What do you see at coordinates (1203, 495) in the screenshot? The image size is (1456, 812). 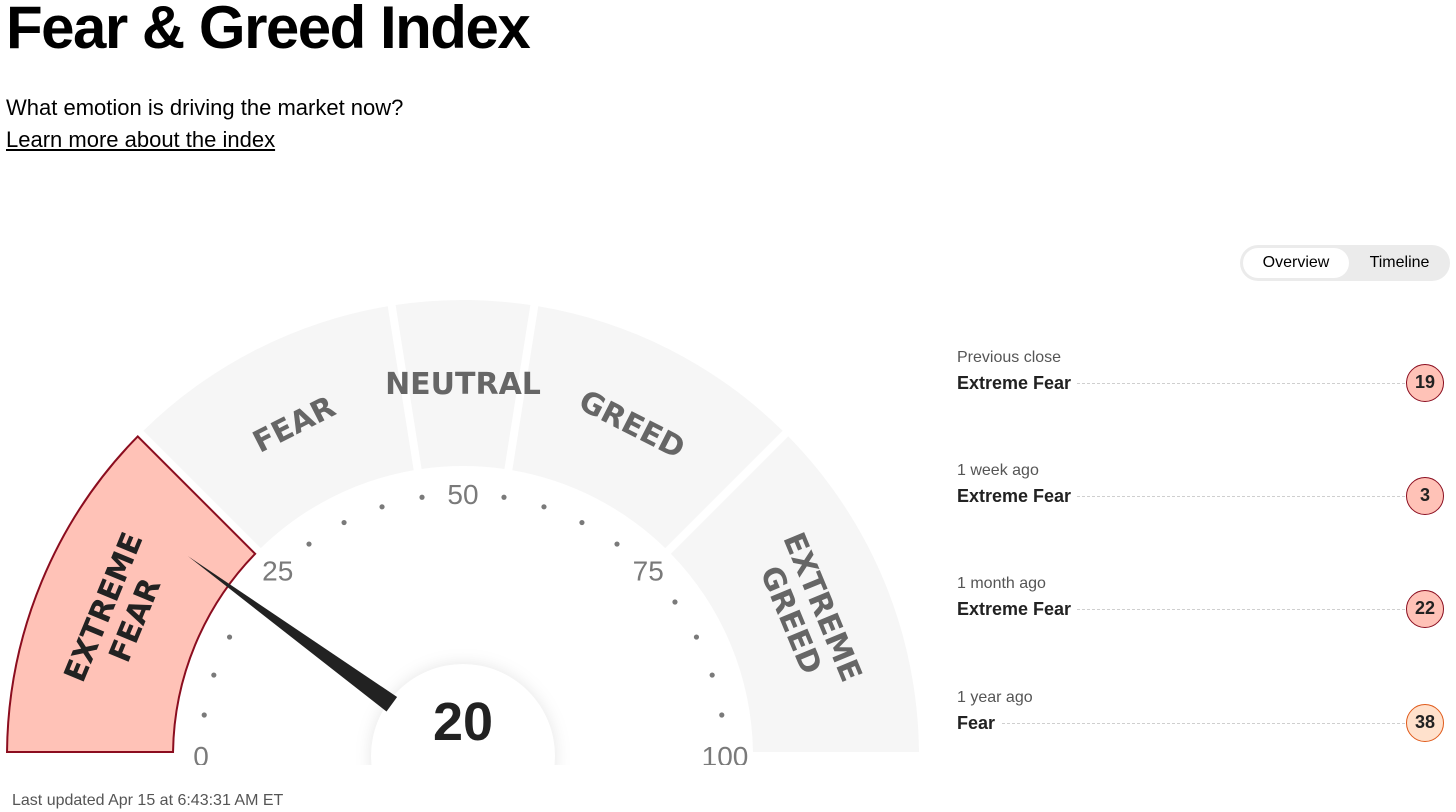 I see `history-1-week-ago: 1 week ago Extreme Fear 3` at bounding box center [1203, 495].